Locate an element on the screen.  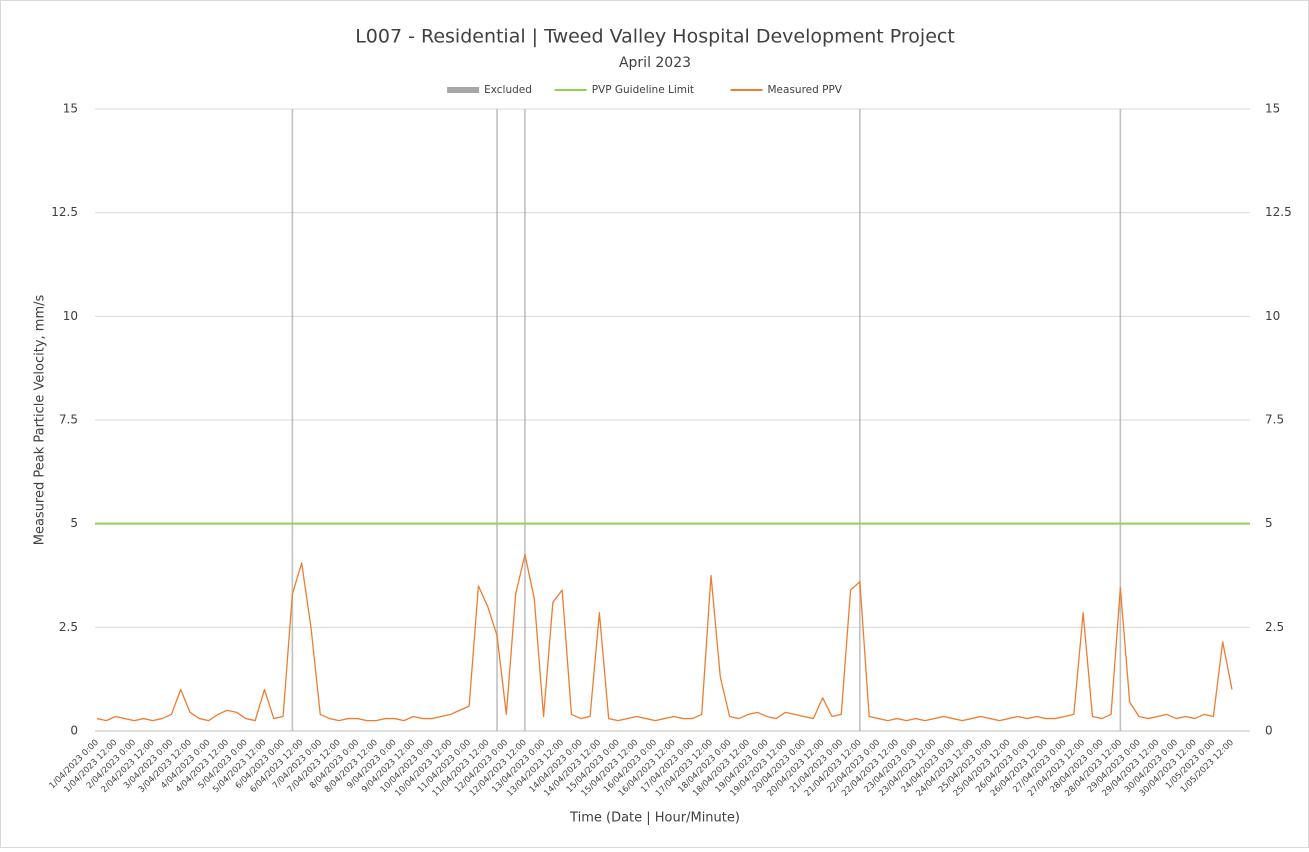
y-tick-label: 12.5 is located at coordinates (64, 212).